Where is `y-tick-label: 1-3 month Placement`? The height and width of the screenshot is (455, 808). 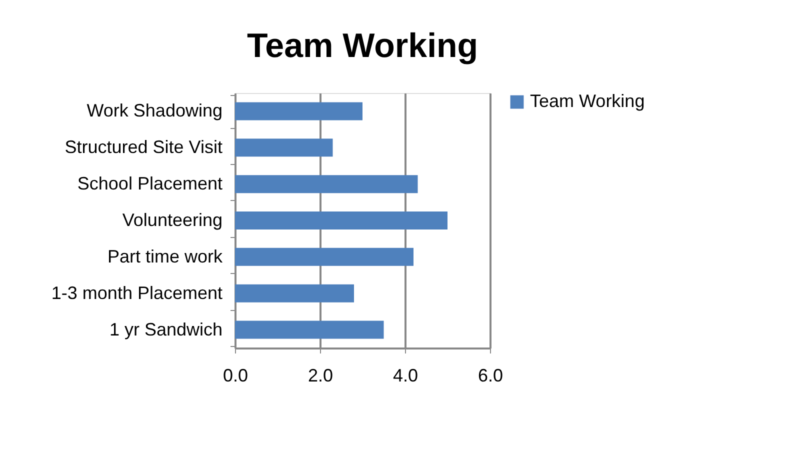
y-tick-label: 1-3 month Placement is located at coordinates (136, 292).